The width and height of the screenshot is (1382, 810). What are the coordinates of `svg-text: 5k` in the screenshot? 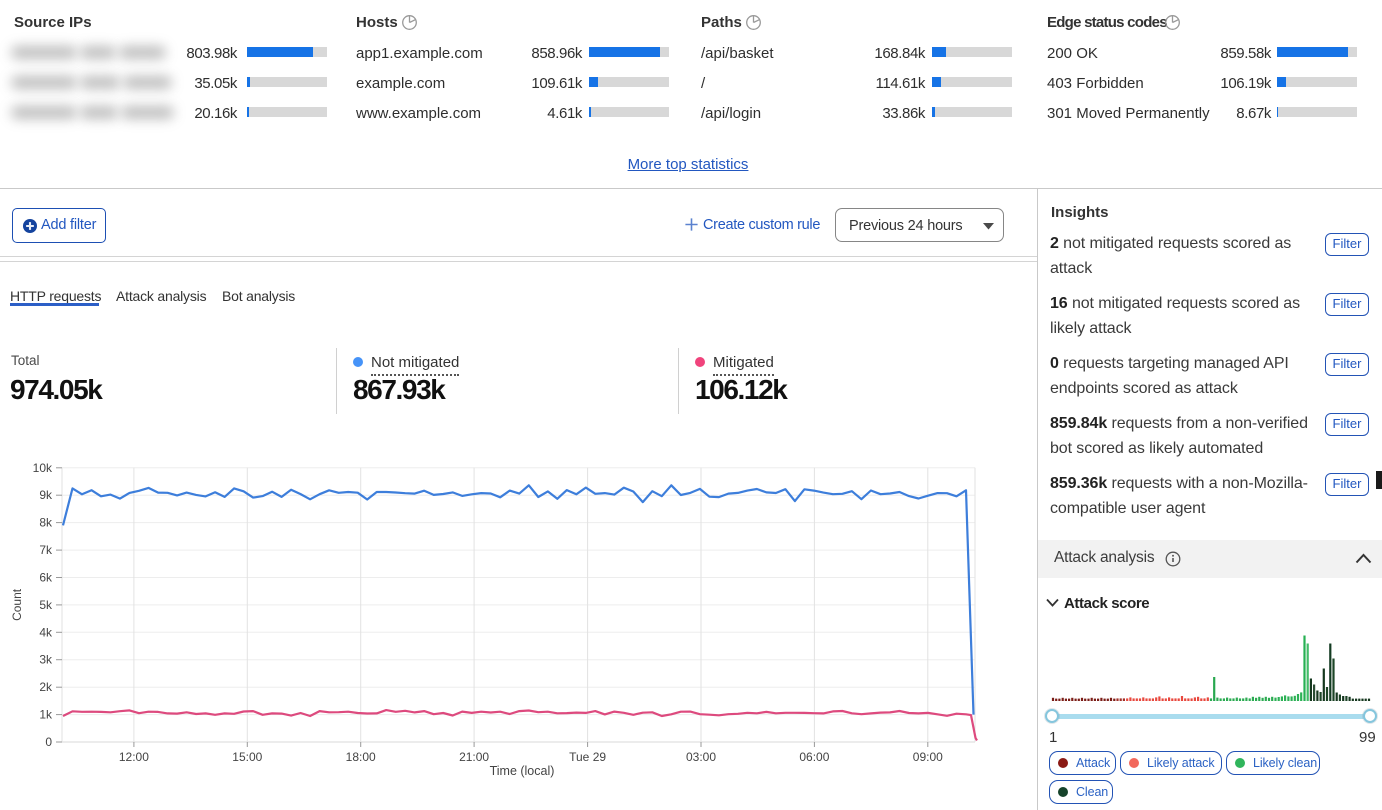 It's located at (46, 605).